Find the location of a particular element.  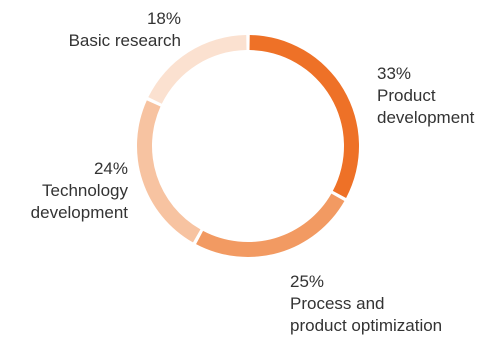

slice-name-line: Technology is located at coordinates (84, 190).